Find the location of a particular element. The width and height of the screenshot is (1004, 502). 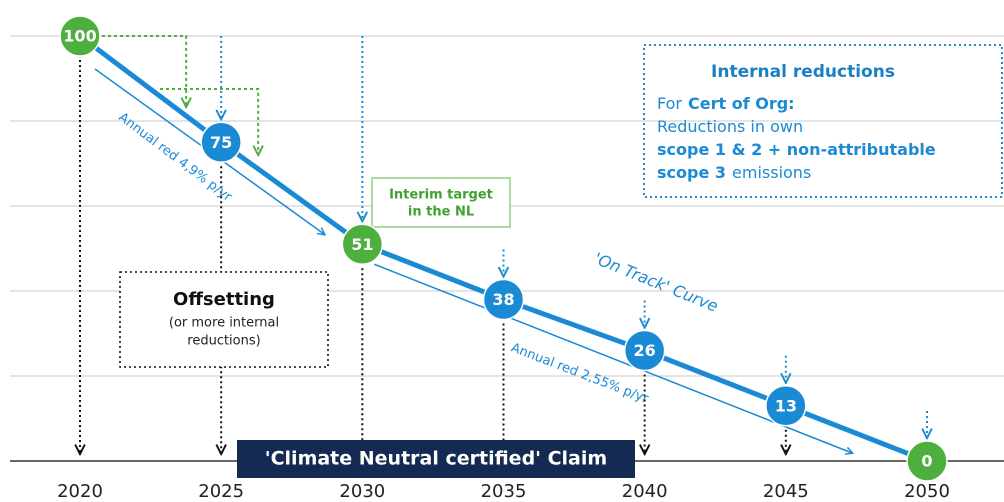

internal-line: scope 3 emissions is located at coordinates (734, 172).